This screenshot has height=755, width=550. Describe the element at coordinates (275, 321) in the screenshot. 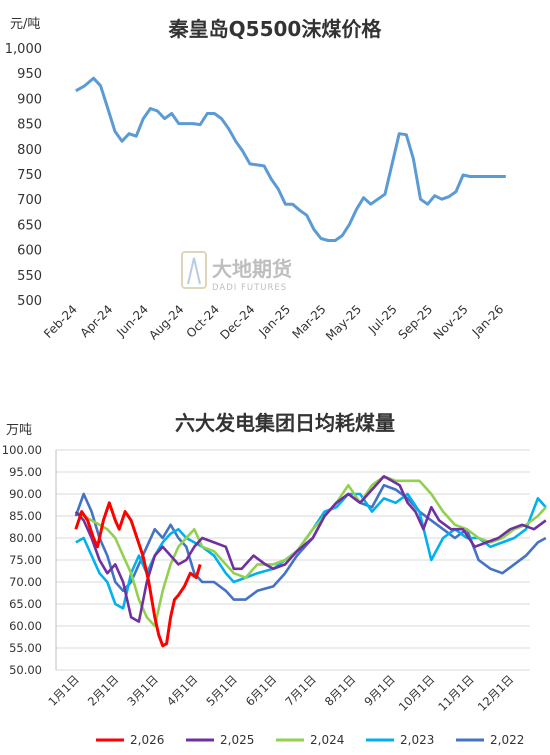

I see `x-tick-label: Jan-25` at that location.